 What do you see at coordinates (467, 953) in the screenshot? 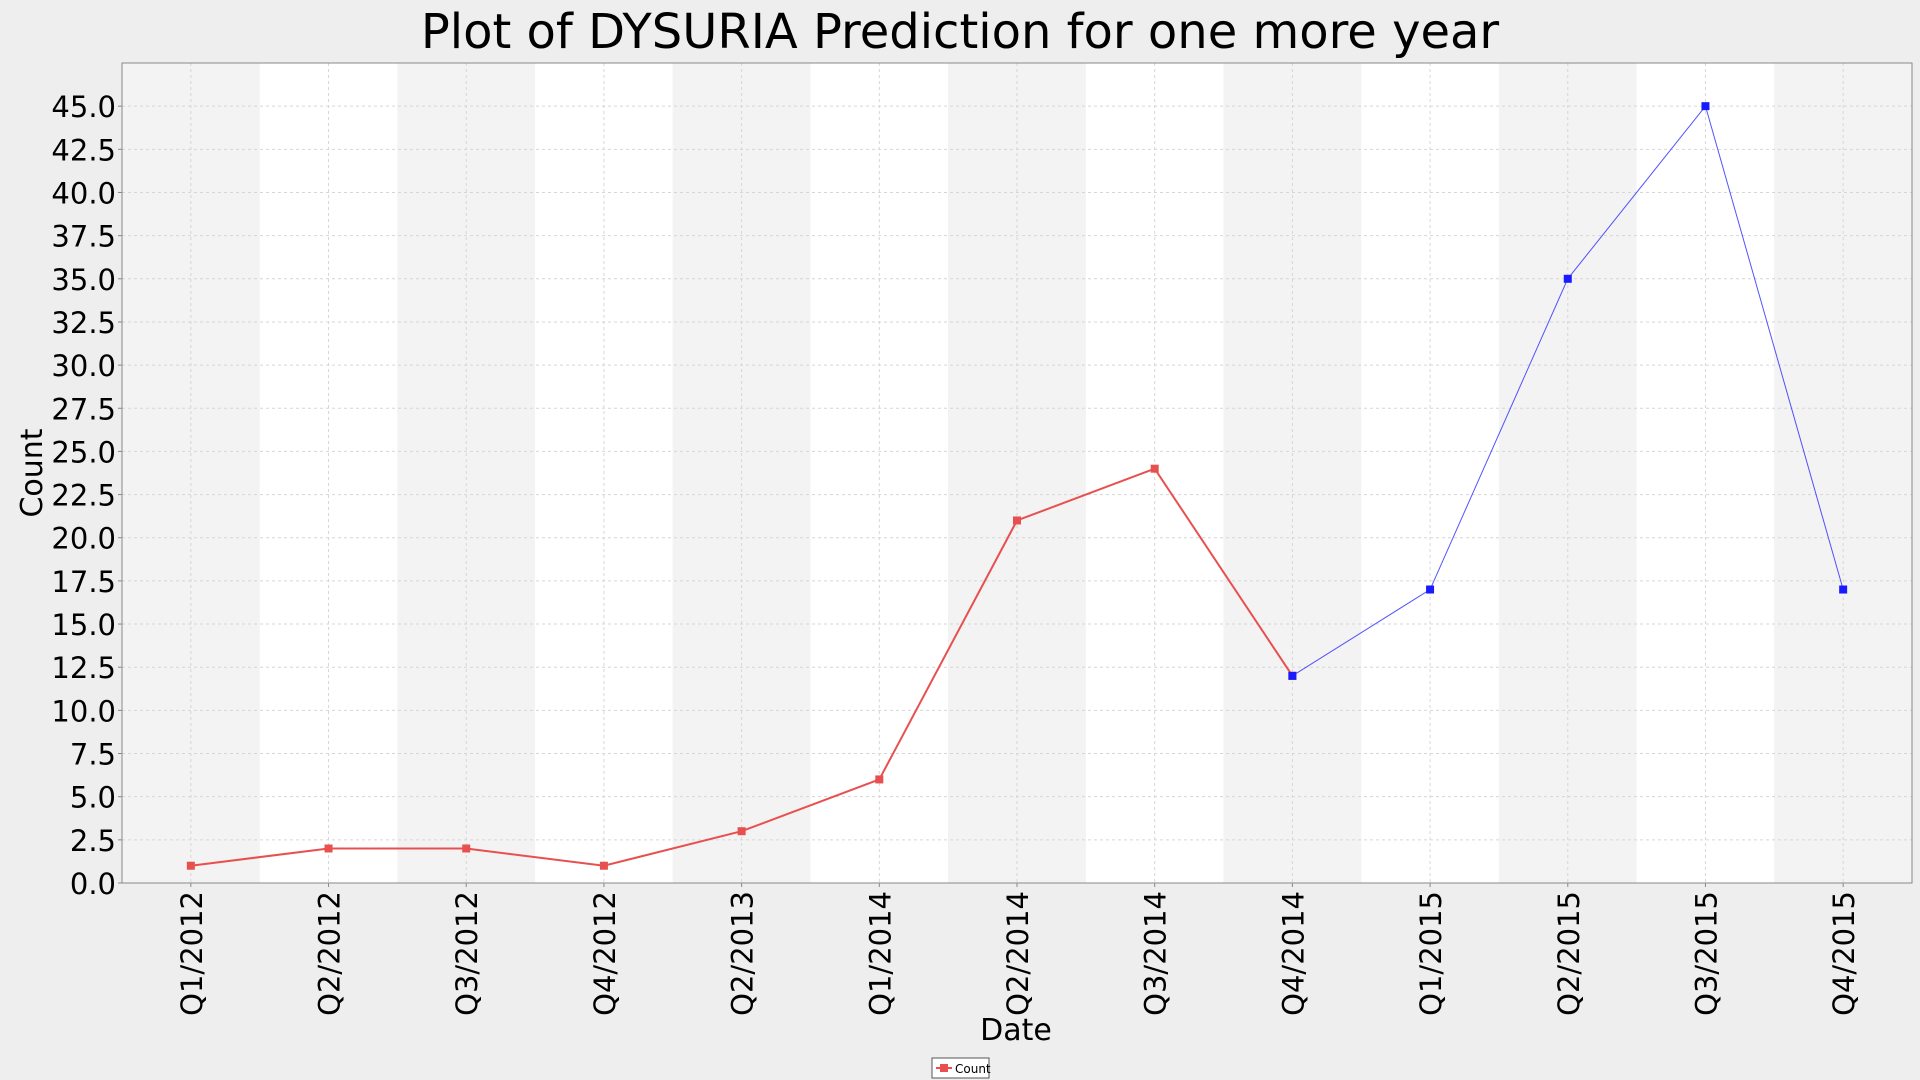
I see `x-tick-label: Q3/2012` at bounding box center [467, 953].